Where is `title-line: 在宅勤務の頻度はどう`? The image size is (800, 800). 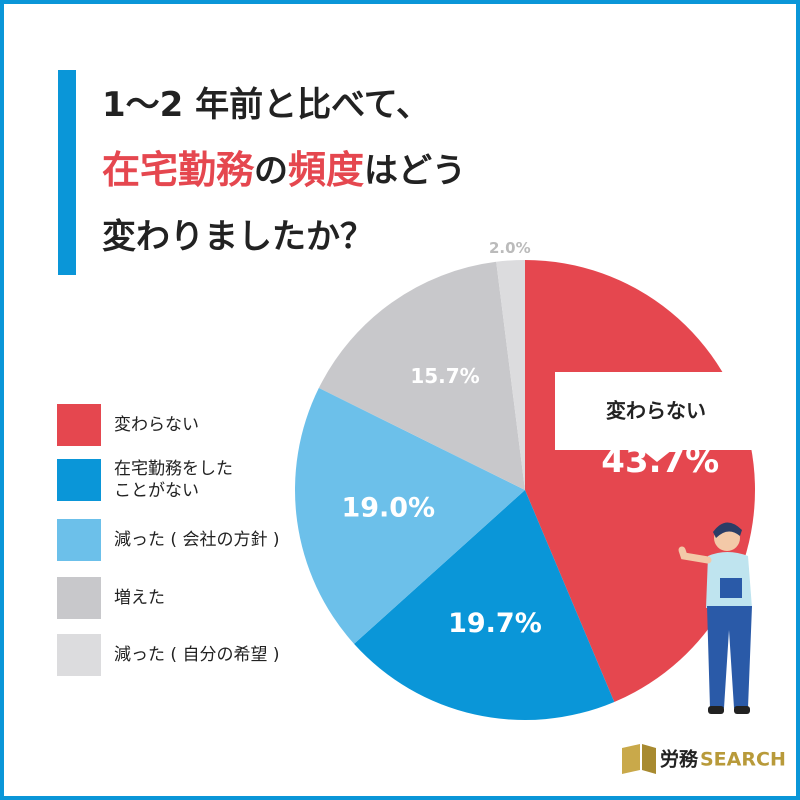
title-line: 在宅勤務の頻度はどう is located at coordinates (284, 170).